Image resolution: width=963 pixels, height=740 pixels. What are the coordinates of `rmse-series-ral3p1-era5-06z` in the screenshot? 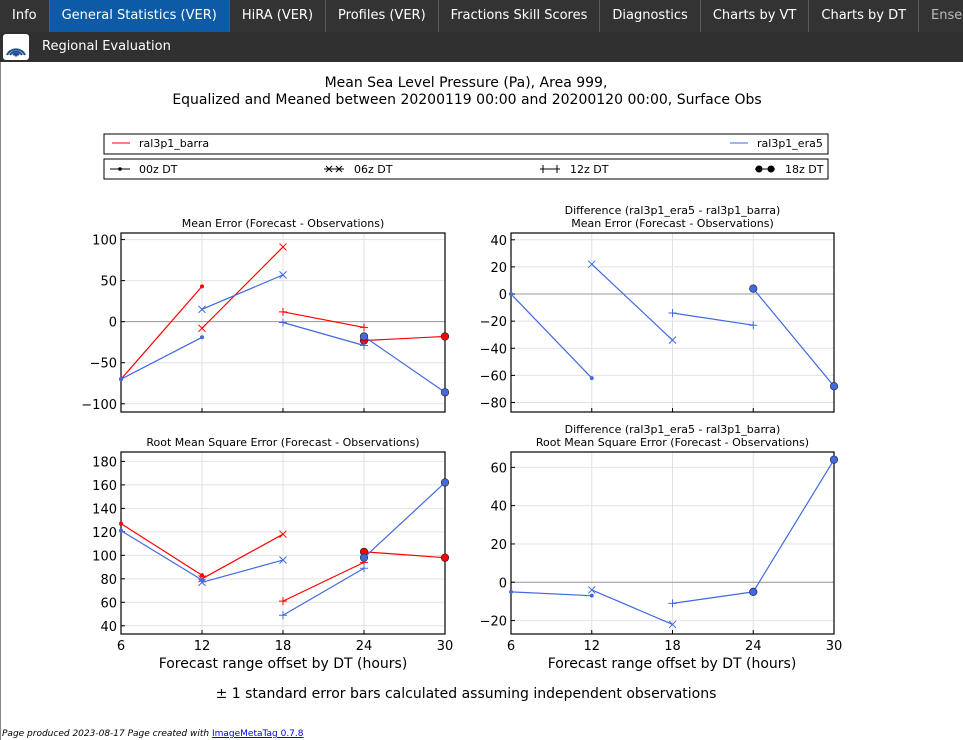 It's located at (242, 571).